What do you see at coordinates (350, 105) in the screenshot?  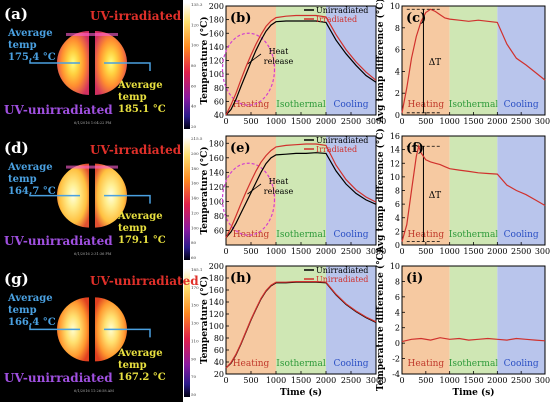 I see `phase-label: Cooling` at bounding box center [350, 105].